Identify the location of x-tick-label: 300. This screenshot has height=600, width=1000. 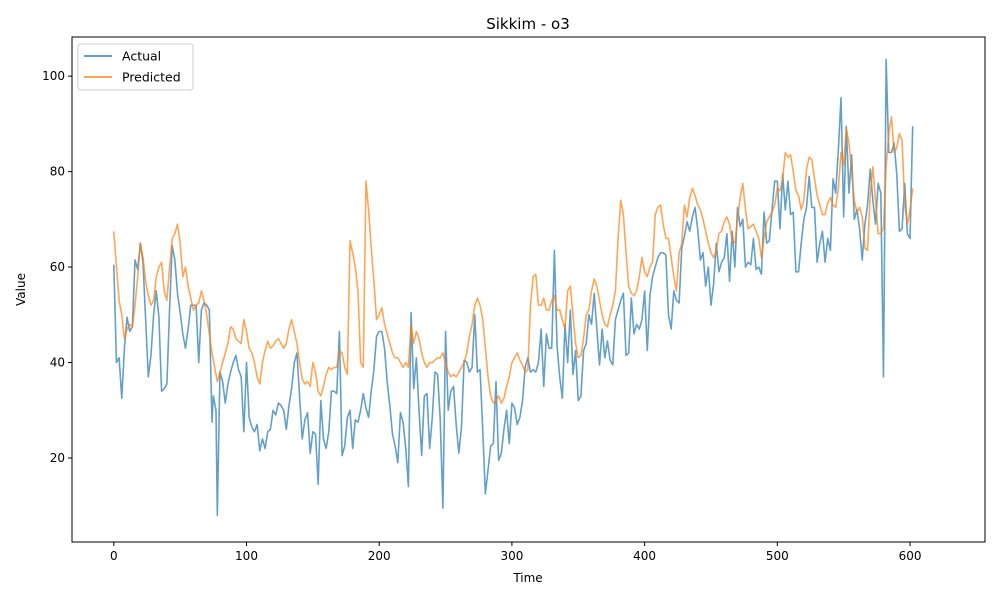
(511, 556).